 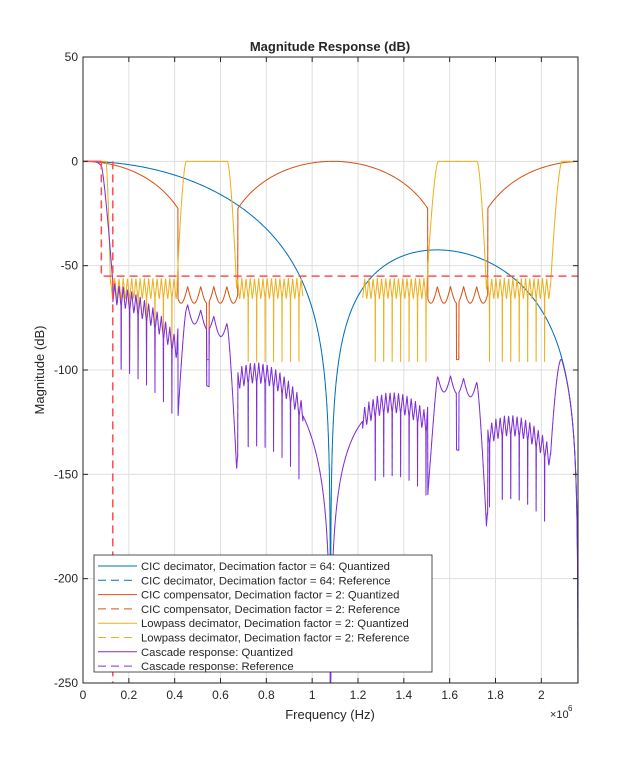 What do you see at coordinates (559, 715) in the screenshot?
I see `x-exponent-base: ×10` at bounding box center [559, 715].